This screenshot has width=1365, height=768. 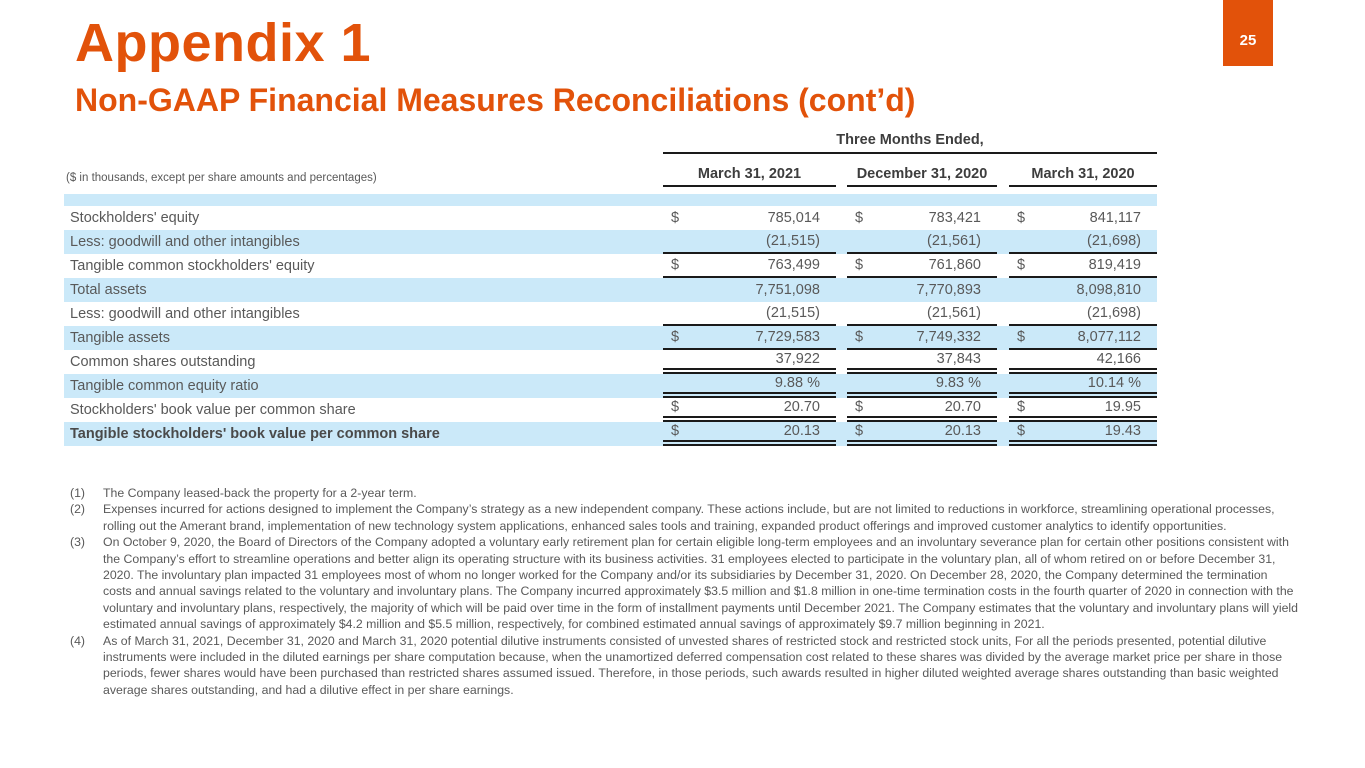 What do you see at coordinates (108, 290) in the screenshot?
I see `row-label: Total assets` at bounding box center [108, 290].